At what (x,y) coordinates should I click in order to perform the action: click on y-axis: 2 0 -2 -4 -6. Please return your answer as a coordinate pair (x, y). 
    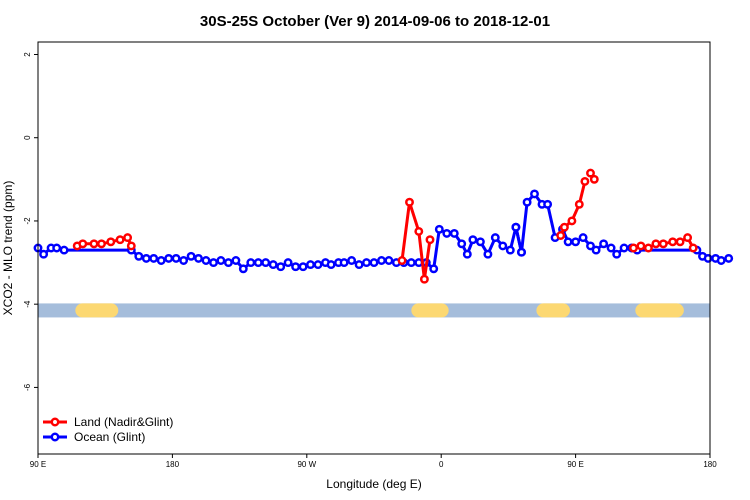
    Looking at the image, I should click on (30, 221).